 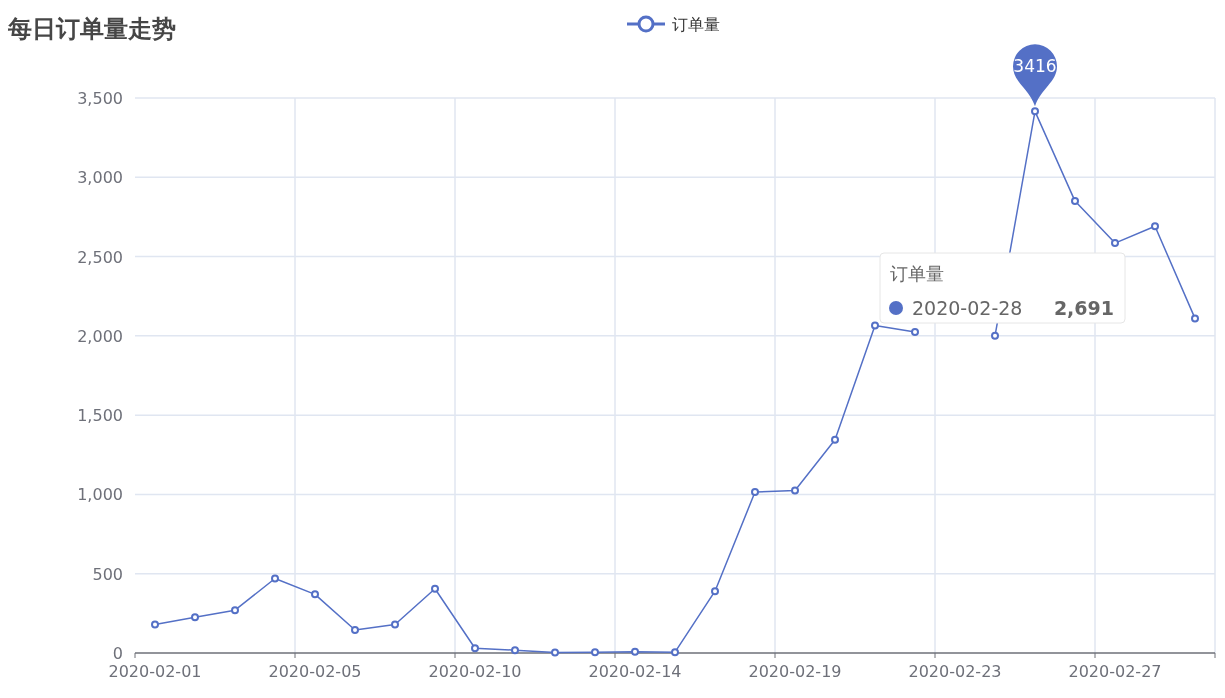 I want to click on y-tick-label: 1,500, so click(x=100, y=416).